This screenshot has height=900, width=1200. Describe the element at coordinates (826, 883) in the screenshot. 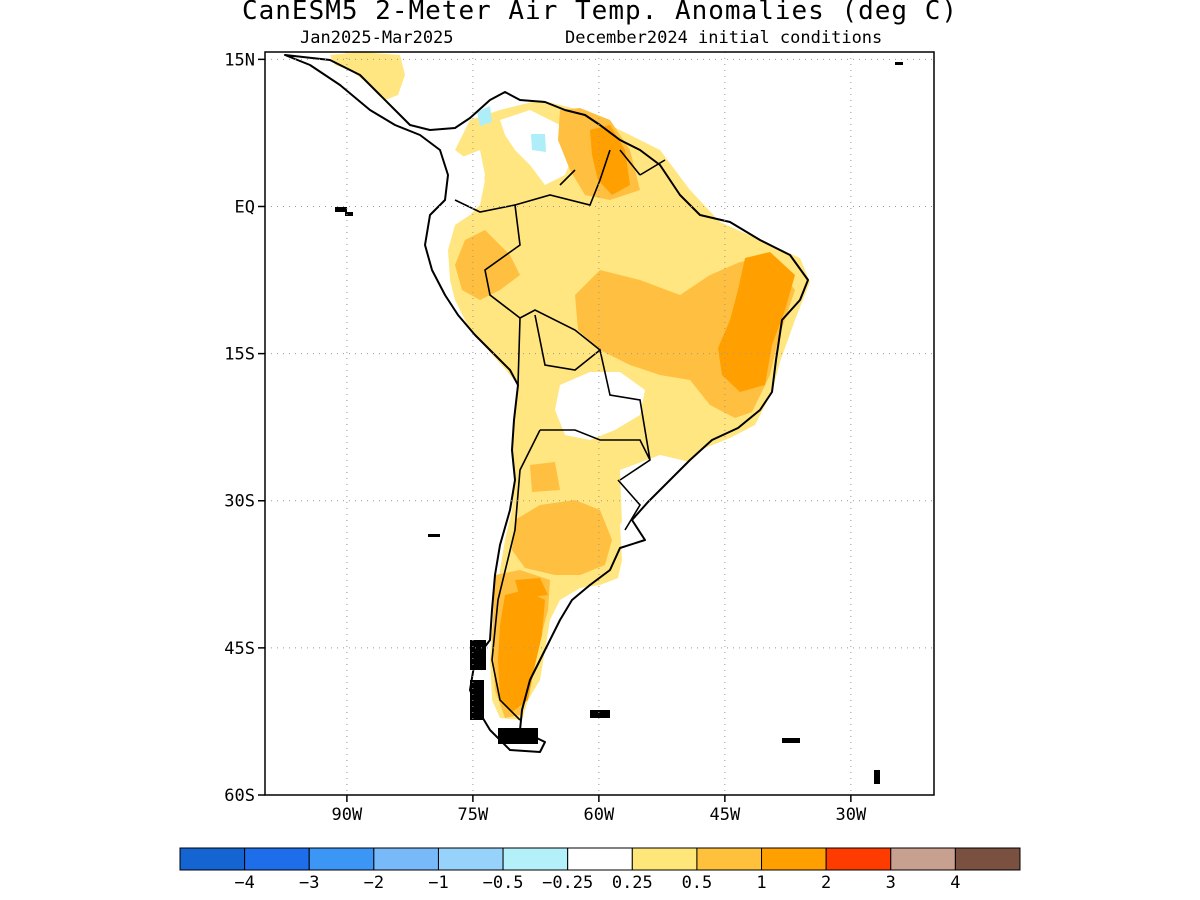

I see `colorbar-label: 2` at that location.